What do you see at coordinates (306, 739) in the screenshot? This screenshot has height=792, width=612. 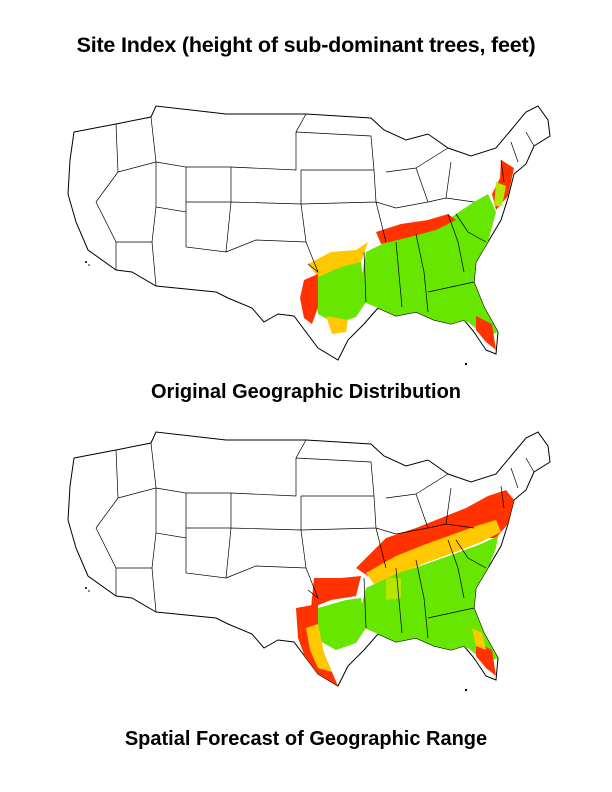 I see `panel-2-caption: Spatial Forecast of Geographic Range` at bounding box center [306, 739].